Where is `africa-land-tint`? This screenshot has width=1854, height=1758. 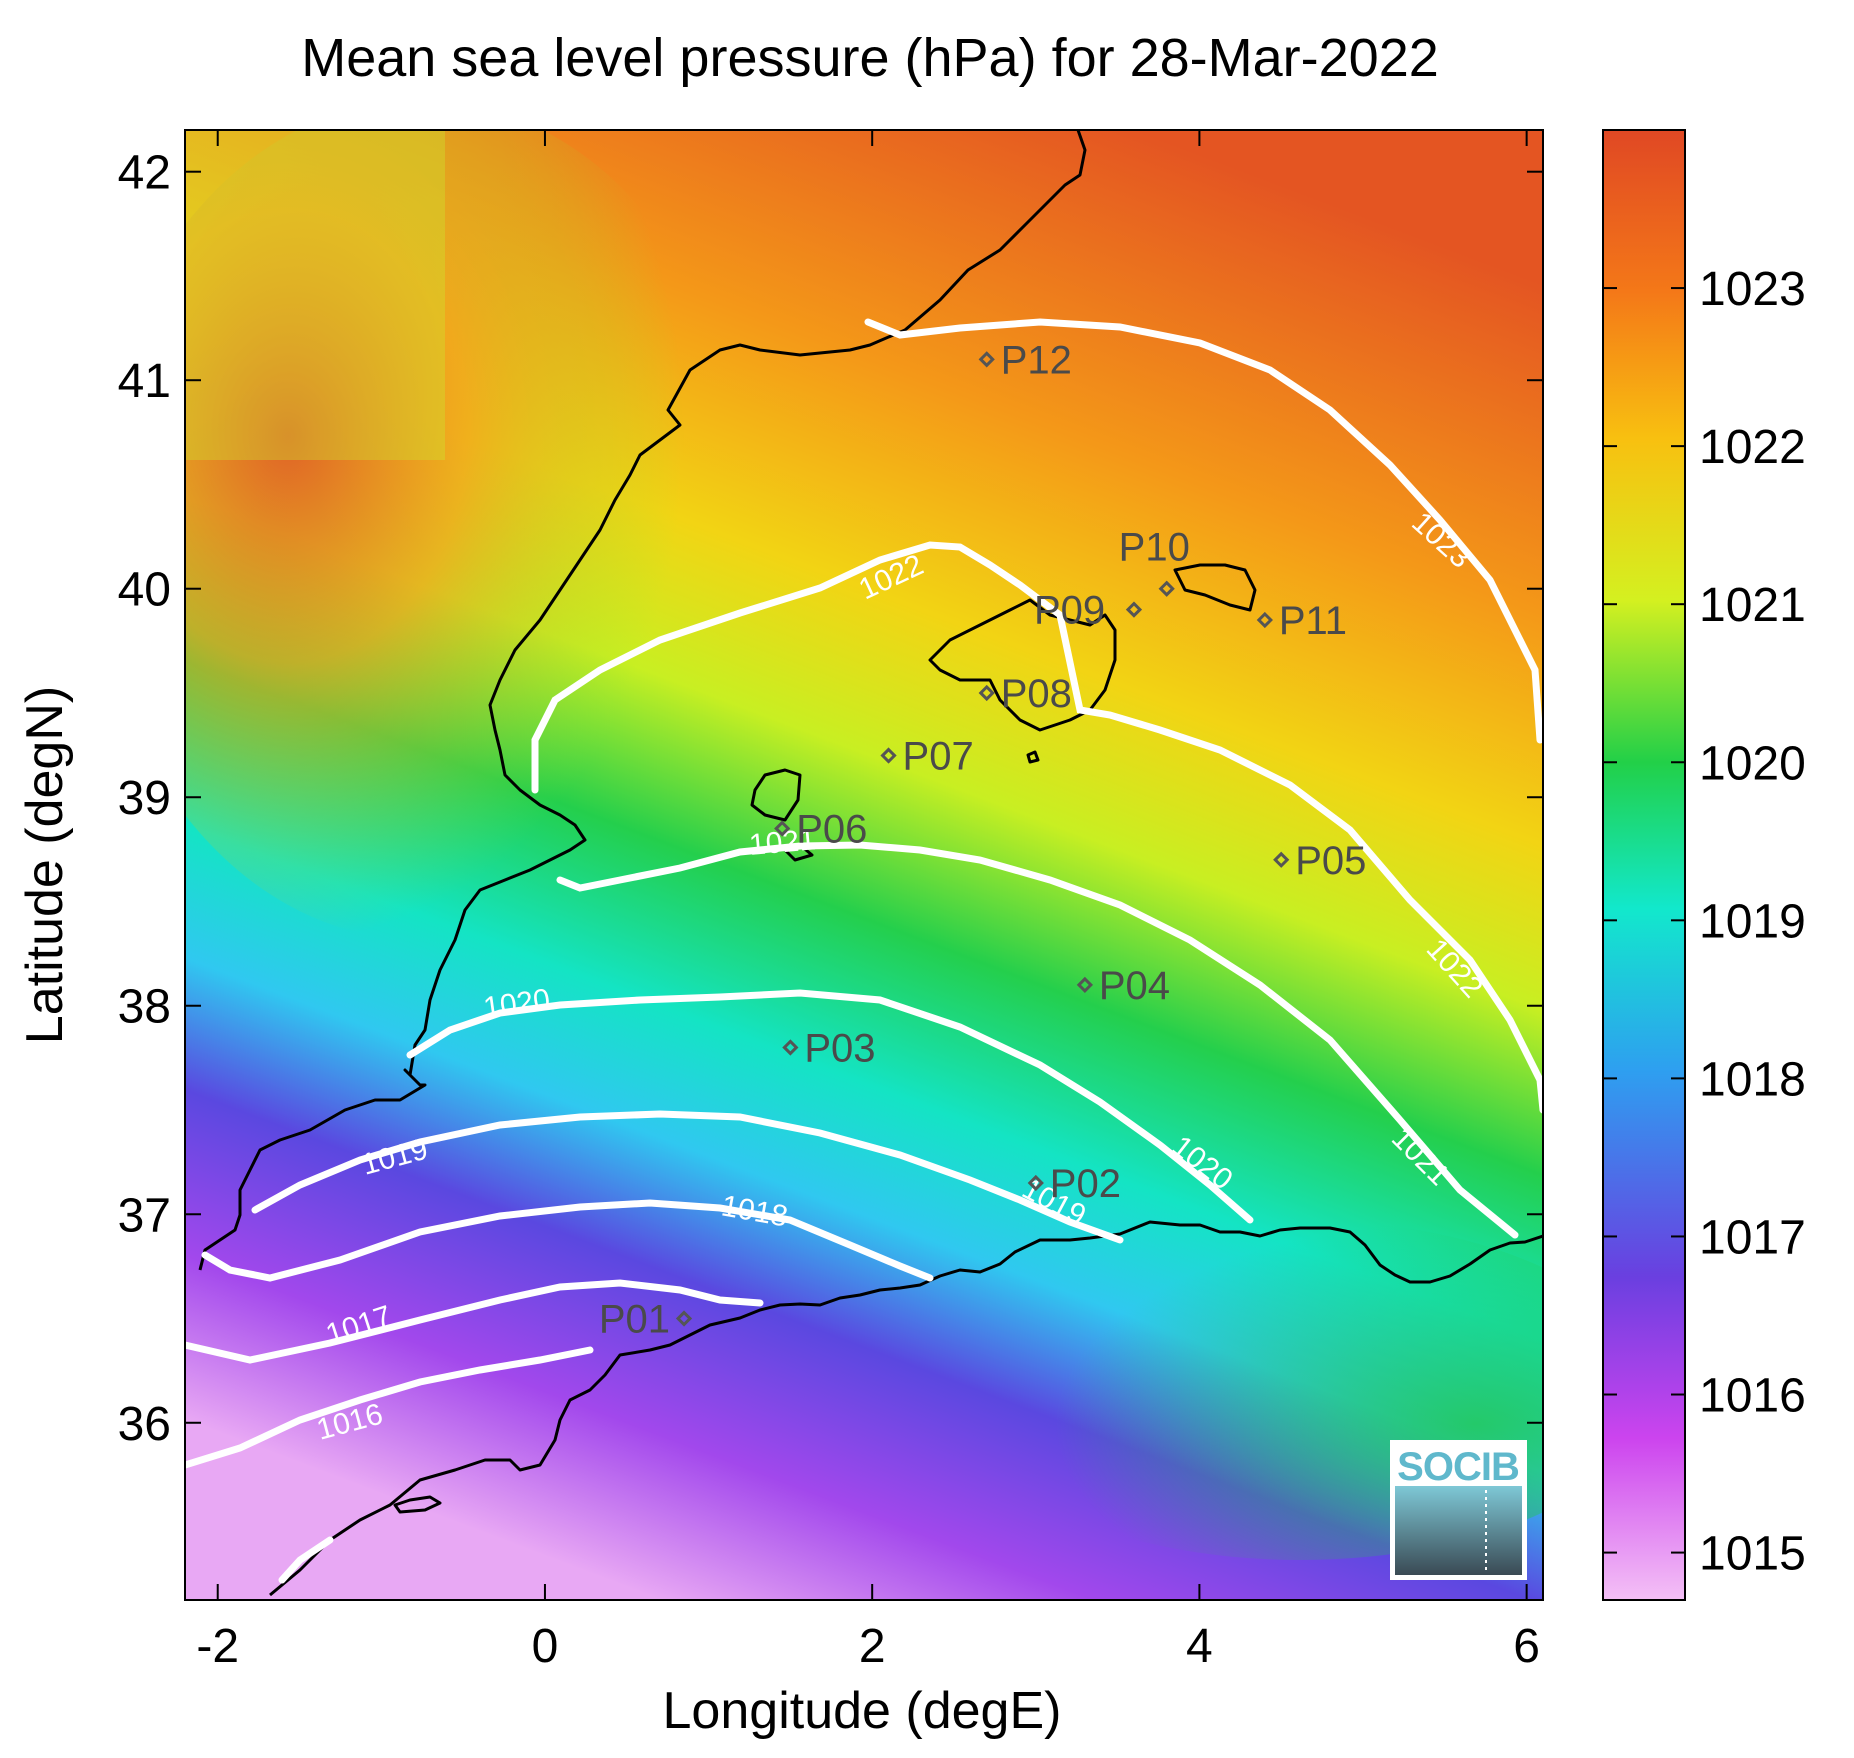 africa-land-tint is located at coordinates (1246, 1390).